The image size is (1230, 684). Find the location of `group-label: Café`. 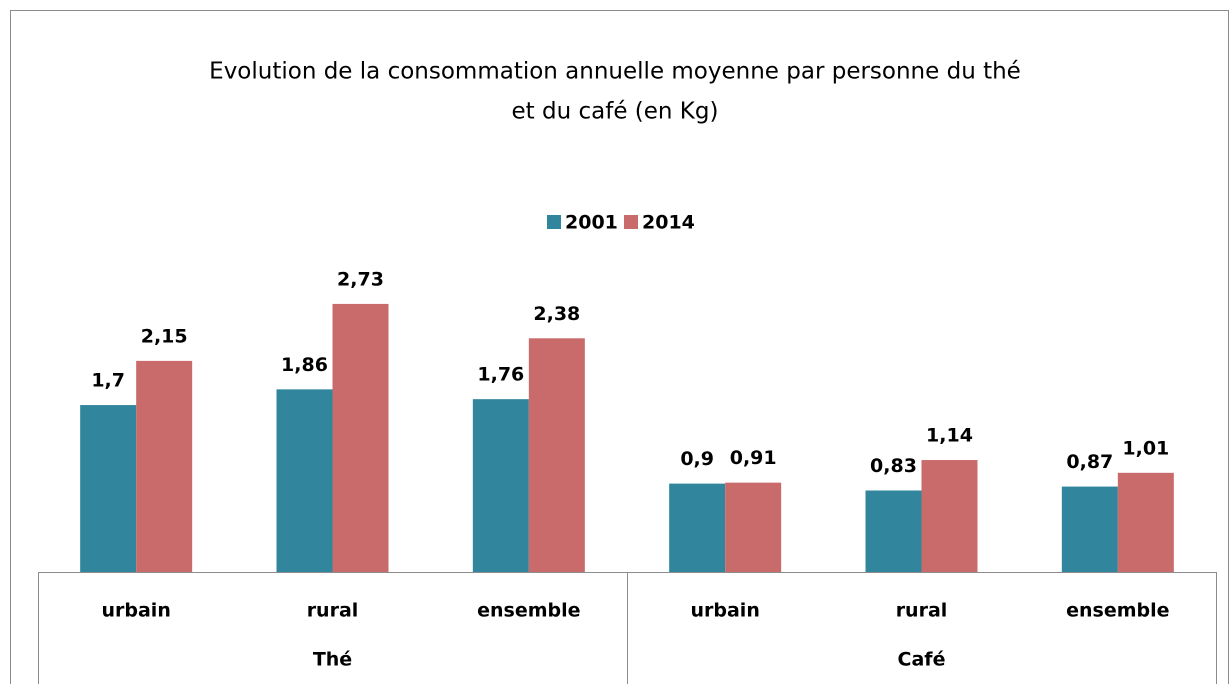

group-label: Café is located at coordinates (922, 660).